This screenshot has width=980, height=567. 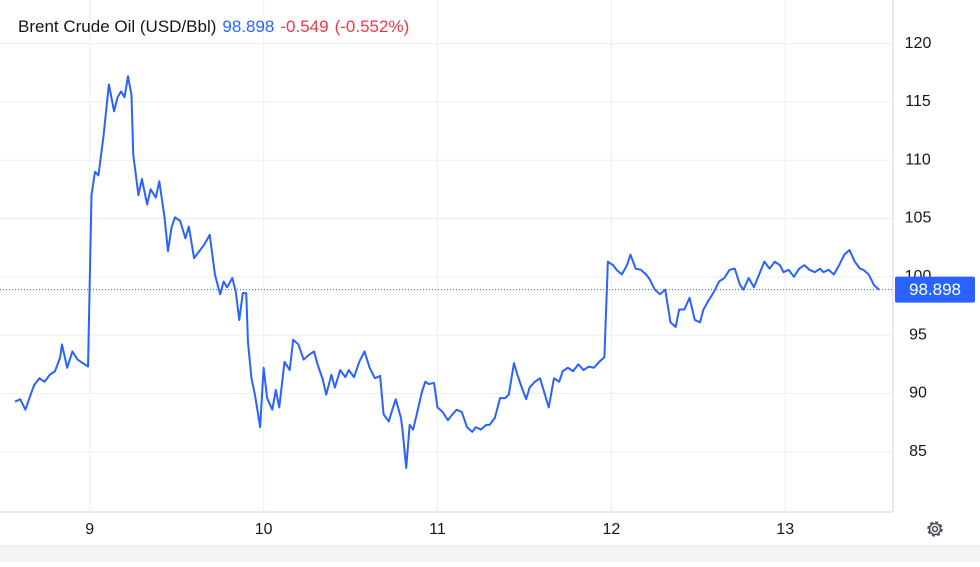 I want to click on y-tick-label: 110, so click(x=918, y=159).